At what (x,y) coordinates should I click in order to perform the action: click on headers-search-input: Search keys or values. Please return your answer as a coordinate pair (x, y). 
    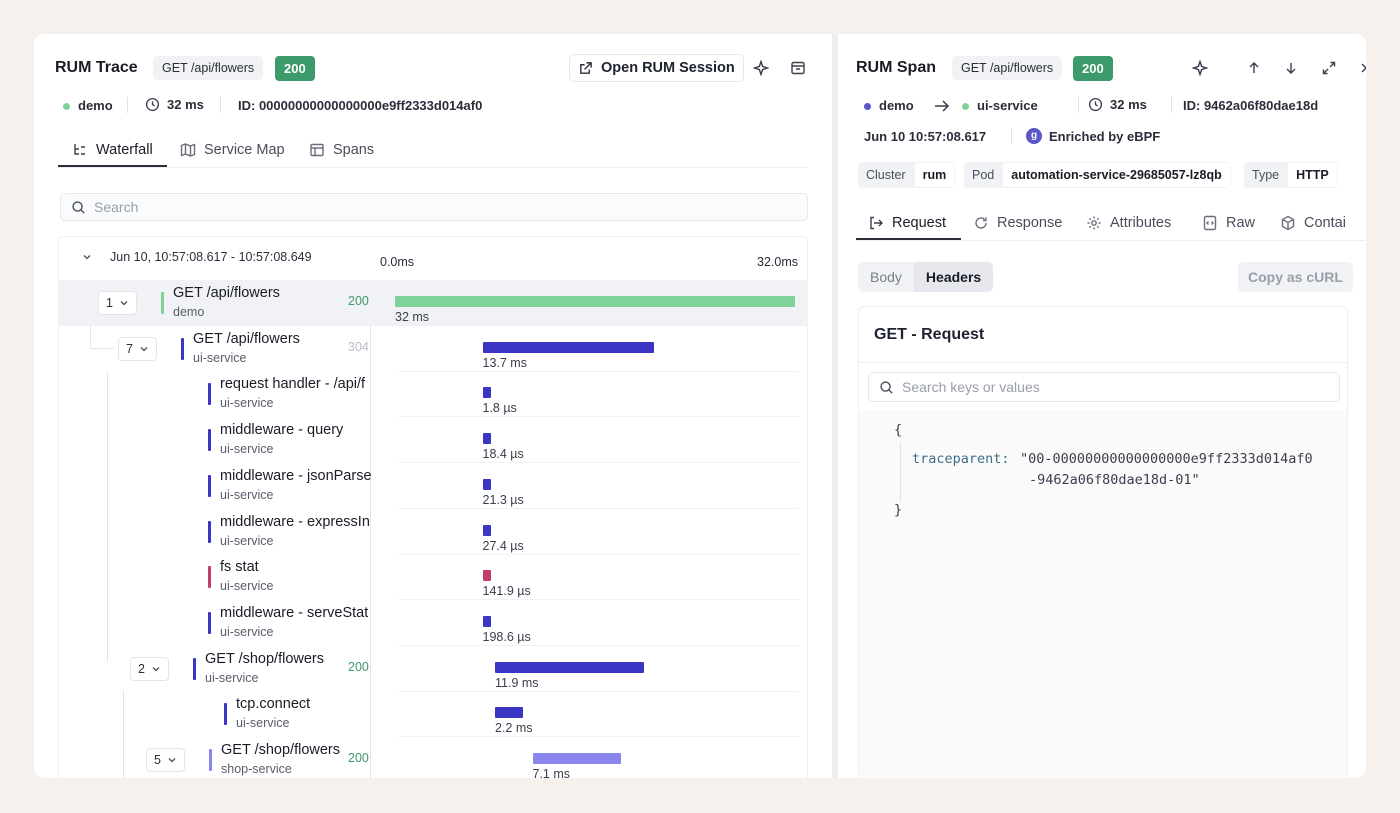
    Looking at the image, I should click on (1104, 387).